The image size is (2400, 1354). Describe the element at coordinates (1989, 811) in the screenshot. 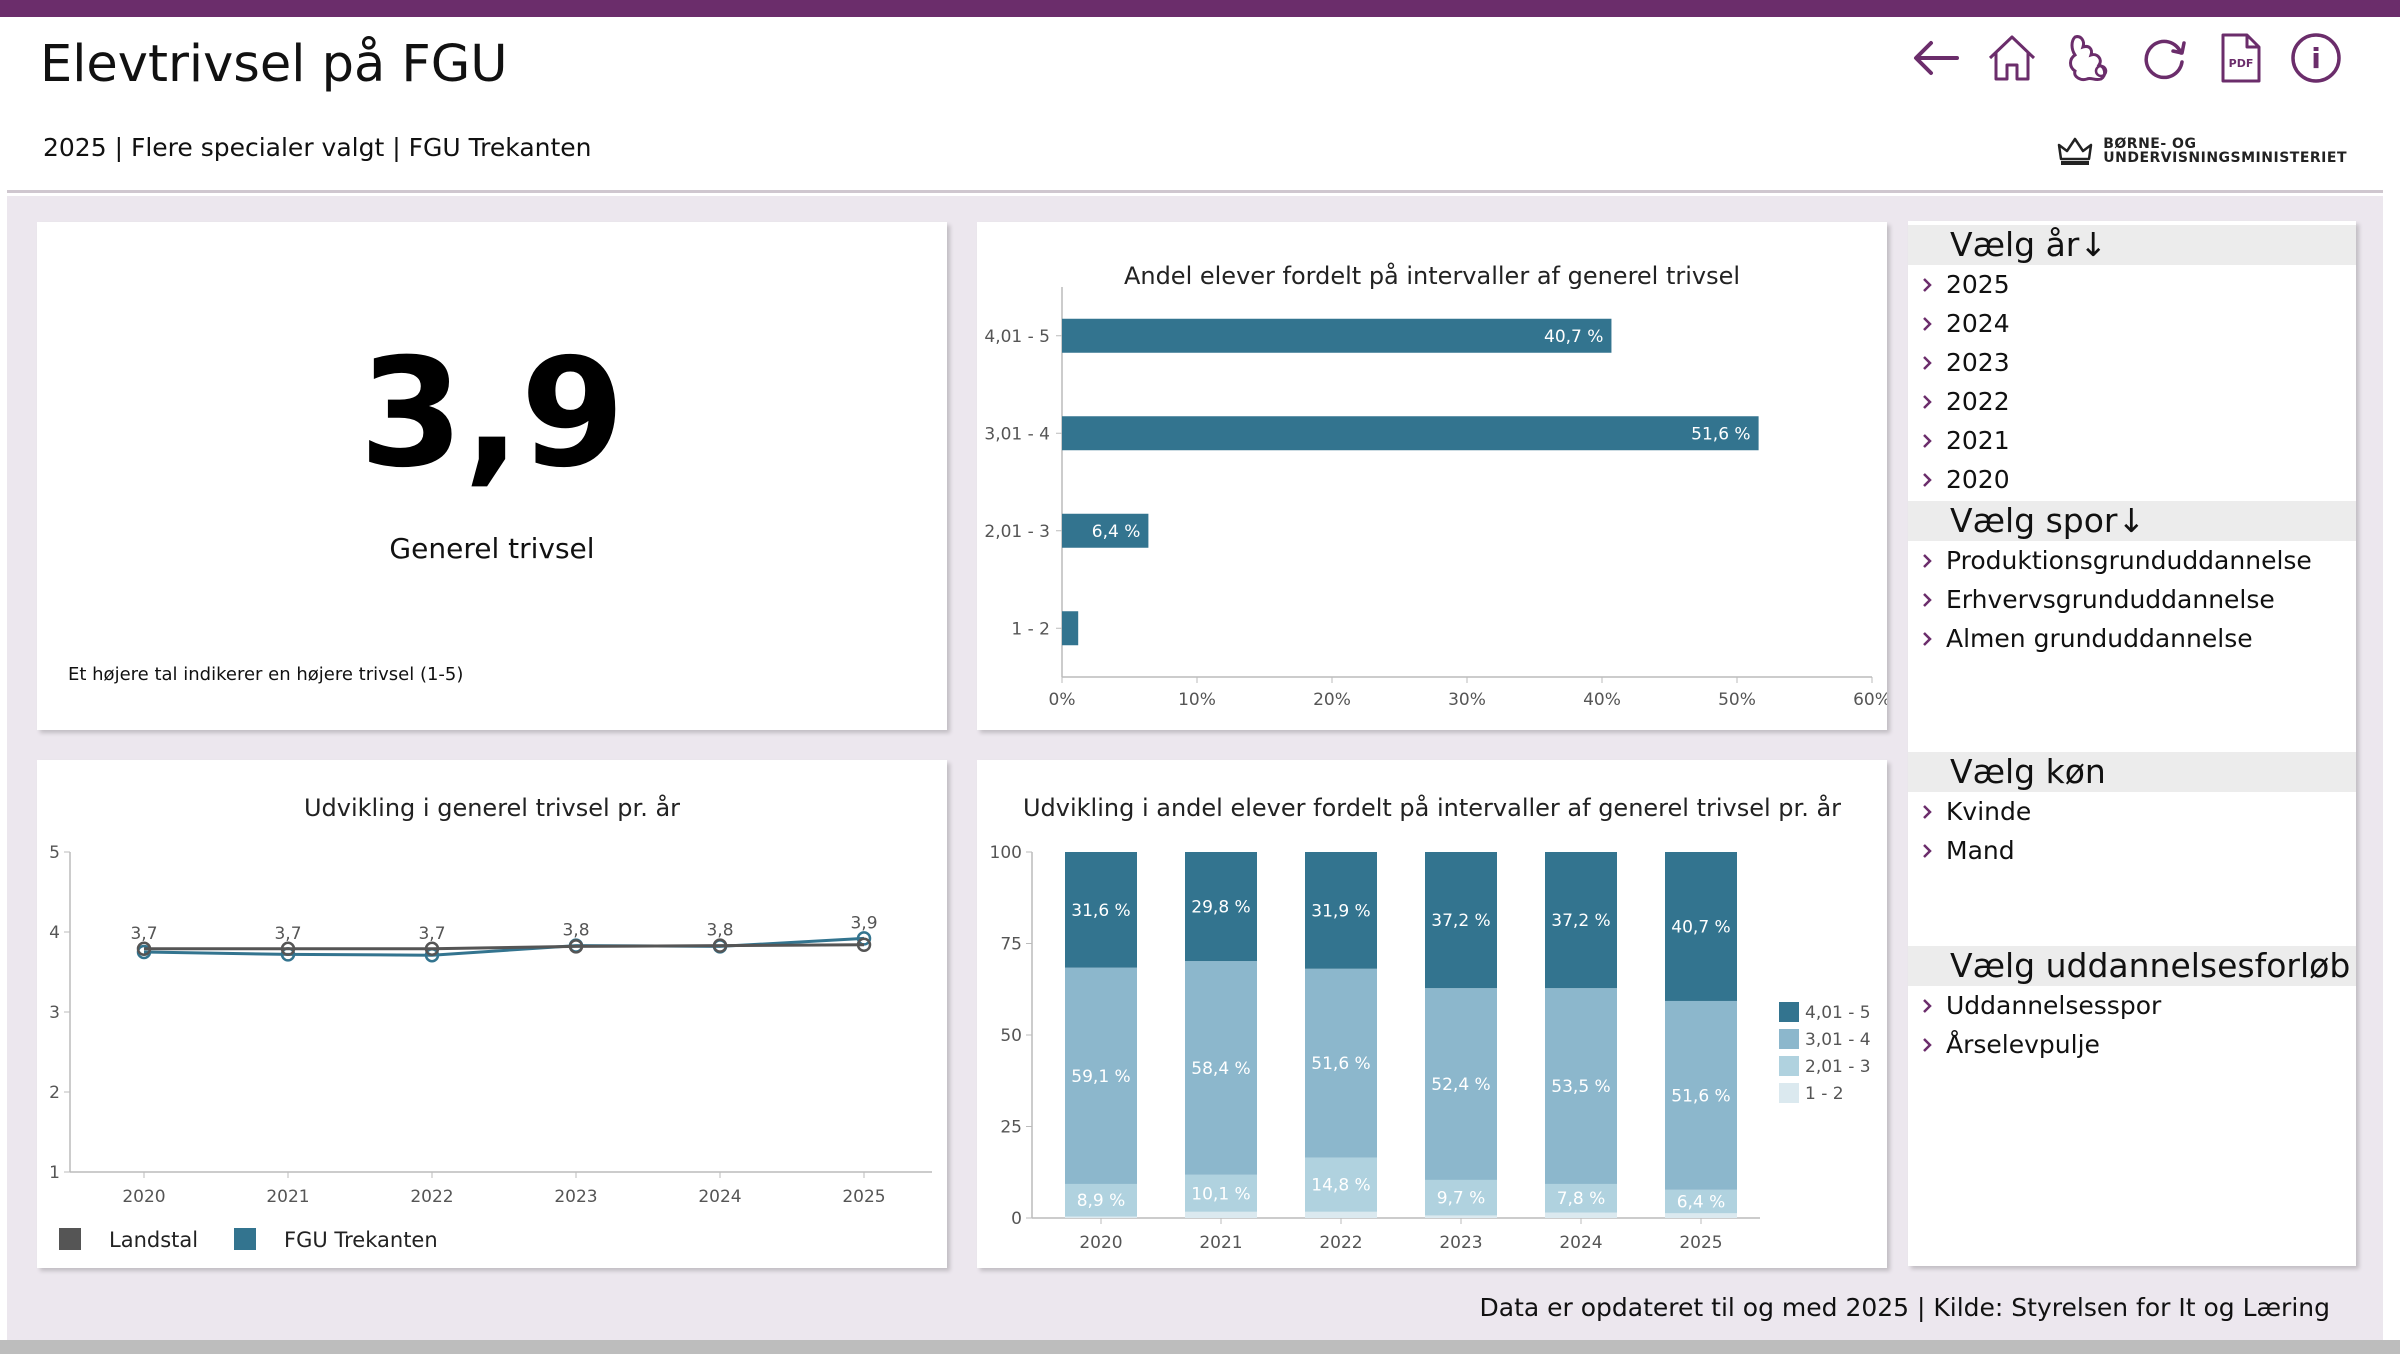

I see `filter-item-label: Kvinde` at that location.